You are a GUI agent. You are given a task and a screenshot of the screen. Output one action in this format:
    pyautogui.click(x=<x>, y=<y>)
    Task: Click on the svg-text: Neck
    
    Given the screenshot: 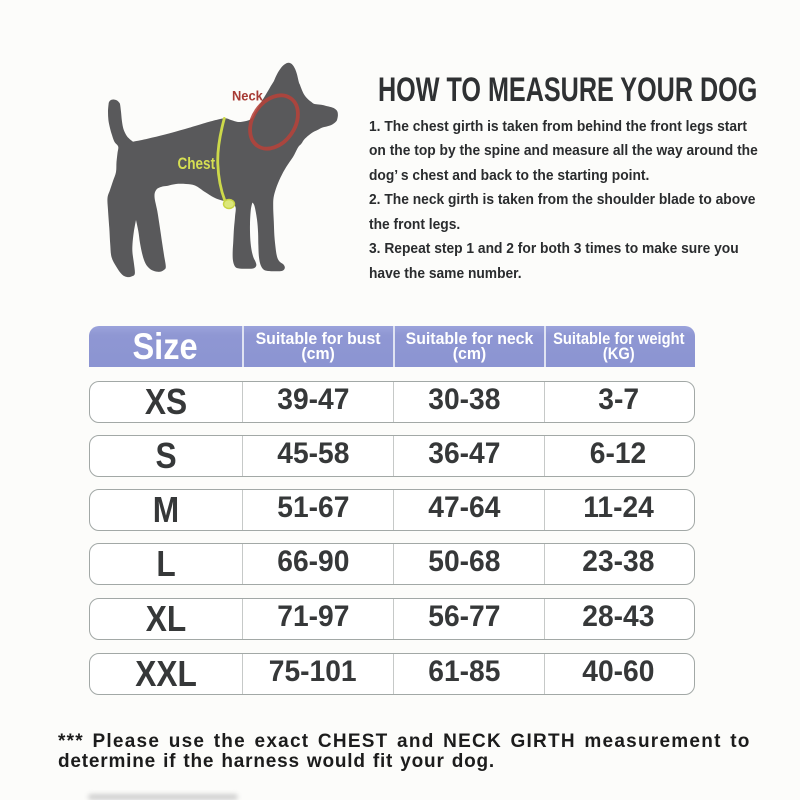 What is the action you would take?
    pyautogui.click(x=247, y=96)
    